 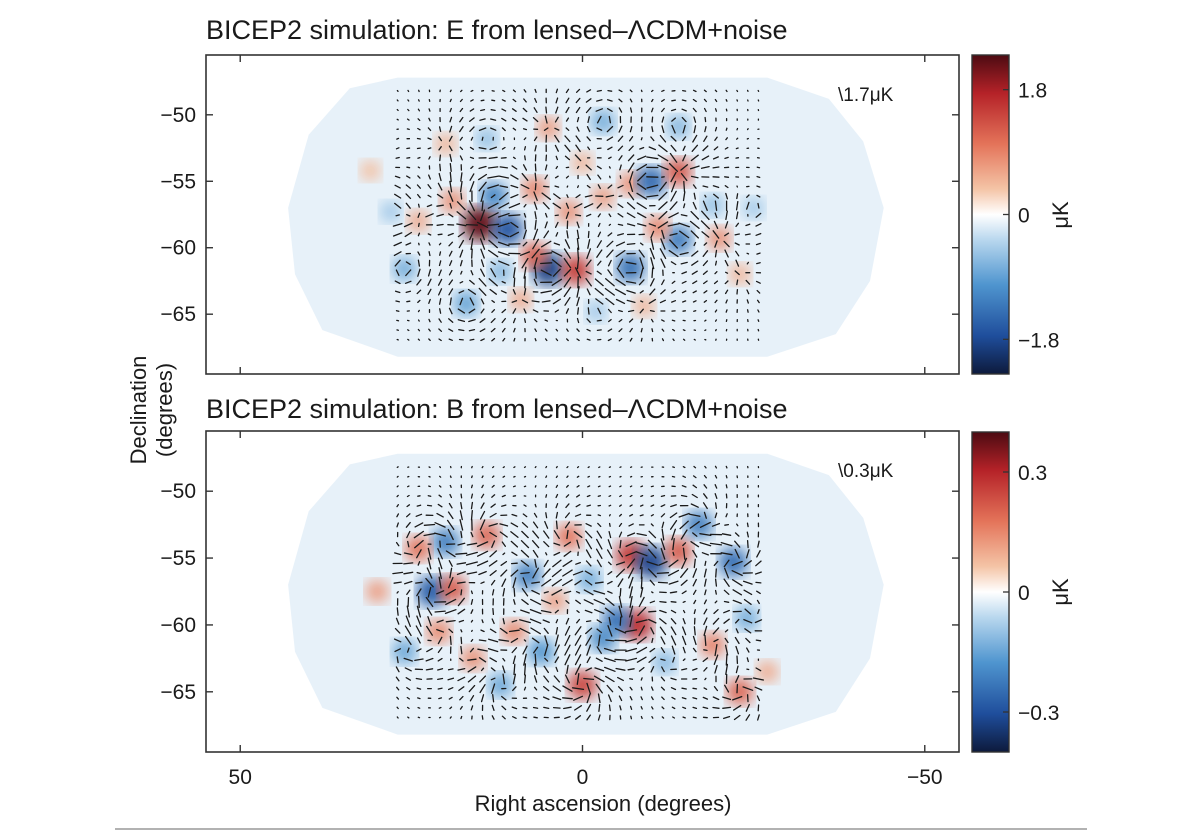 What do you see at coordinates (138, 410) in the screenshot?
I see `y-axis-label-line1: Declination` at bounding box center [138, 410].